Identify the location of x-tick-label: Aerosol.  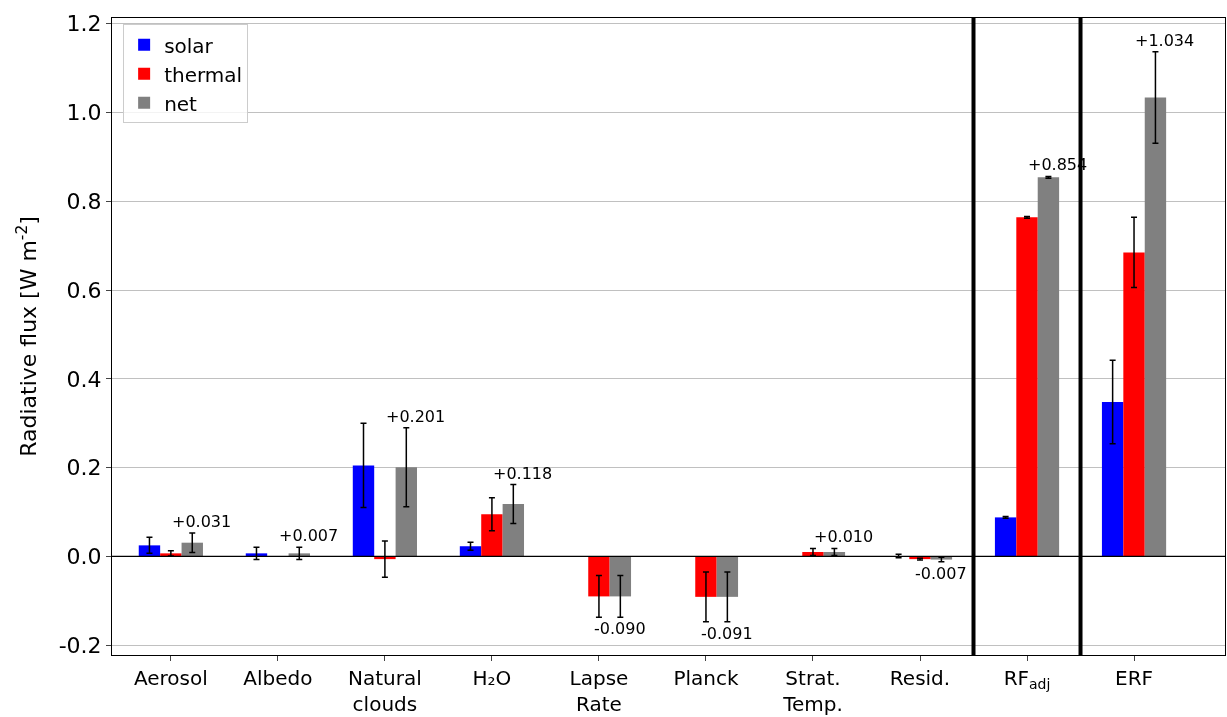
(170, 678).